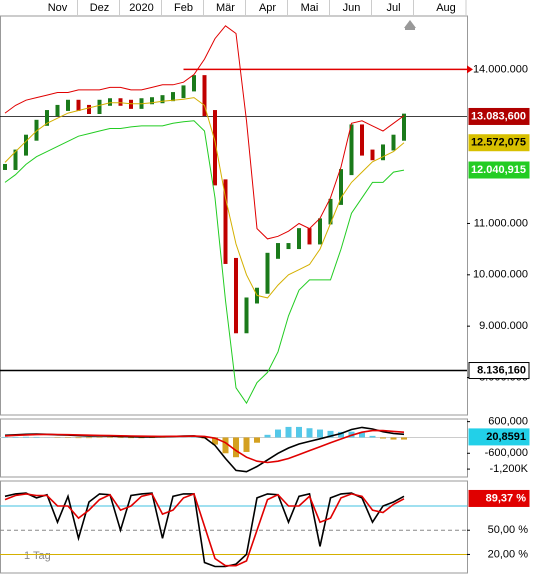  What do you see at coordinates (503, 326) in the screenshot?
I see `y-tick-label: 9.000.000` at bounding box center [503, 326].